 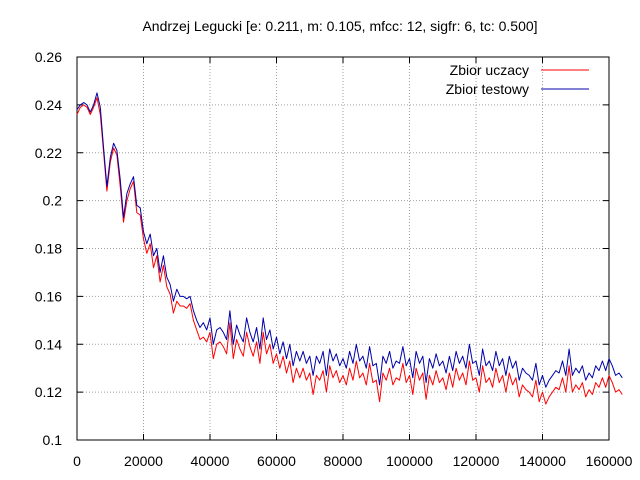 I want to click on x-tick-label: 160000, so click(x=609, y=461).